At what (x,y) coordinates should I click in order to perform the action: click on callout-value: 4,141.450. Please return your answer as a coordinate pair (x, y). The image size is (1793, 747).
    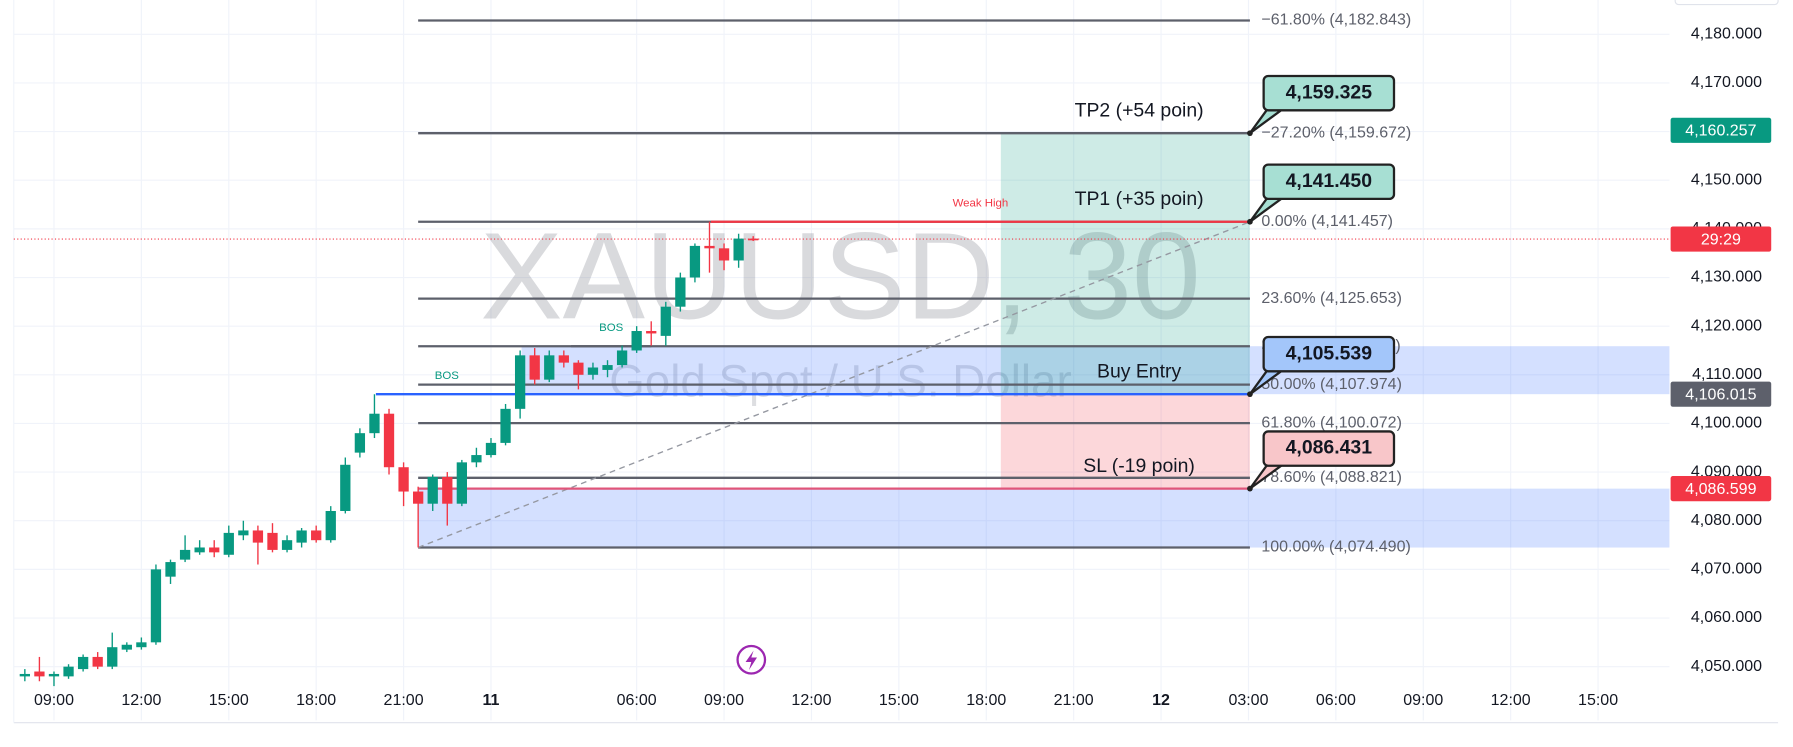
    Looking at the image, I should click on (1329, 181).